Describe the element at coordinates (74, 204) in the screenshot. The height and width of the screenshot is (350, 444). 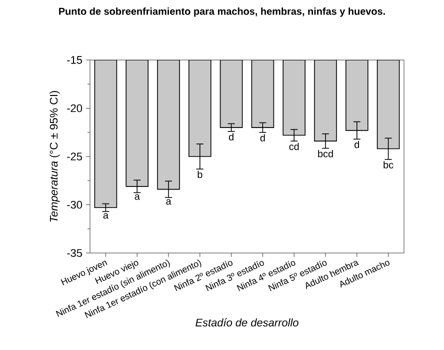
I see `y-tick-label: -30` at that location.